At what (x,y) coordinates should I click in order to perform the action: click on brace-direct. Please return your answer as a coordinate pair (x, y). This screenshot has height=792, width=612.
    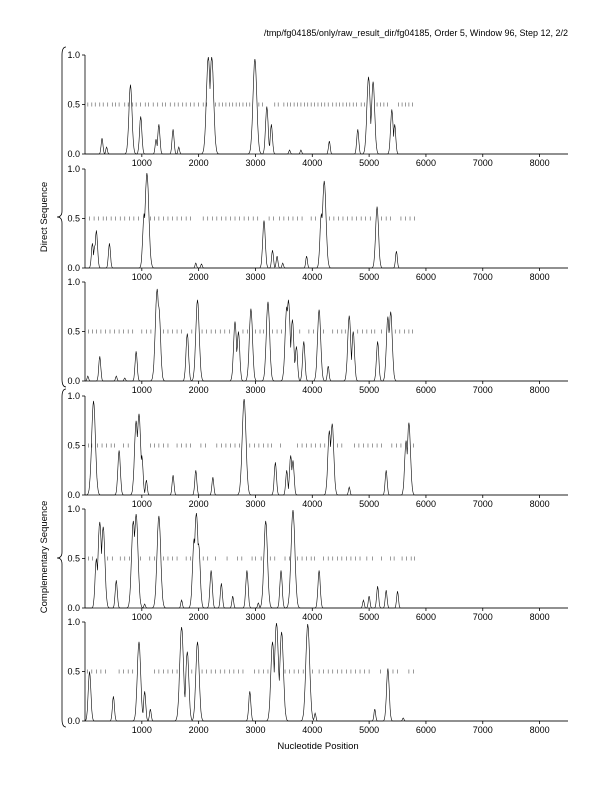
    Looking at the image, I should click on (61, 217).